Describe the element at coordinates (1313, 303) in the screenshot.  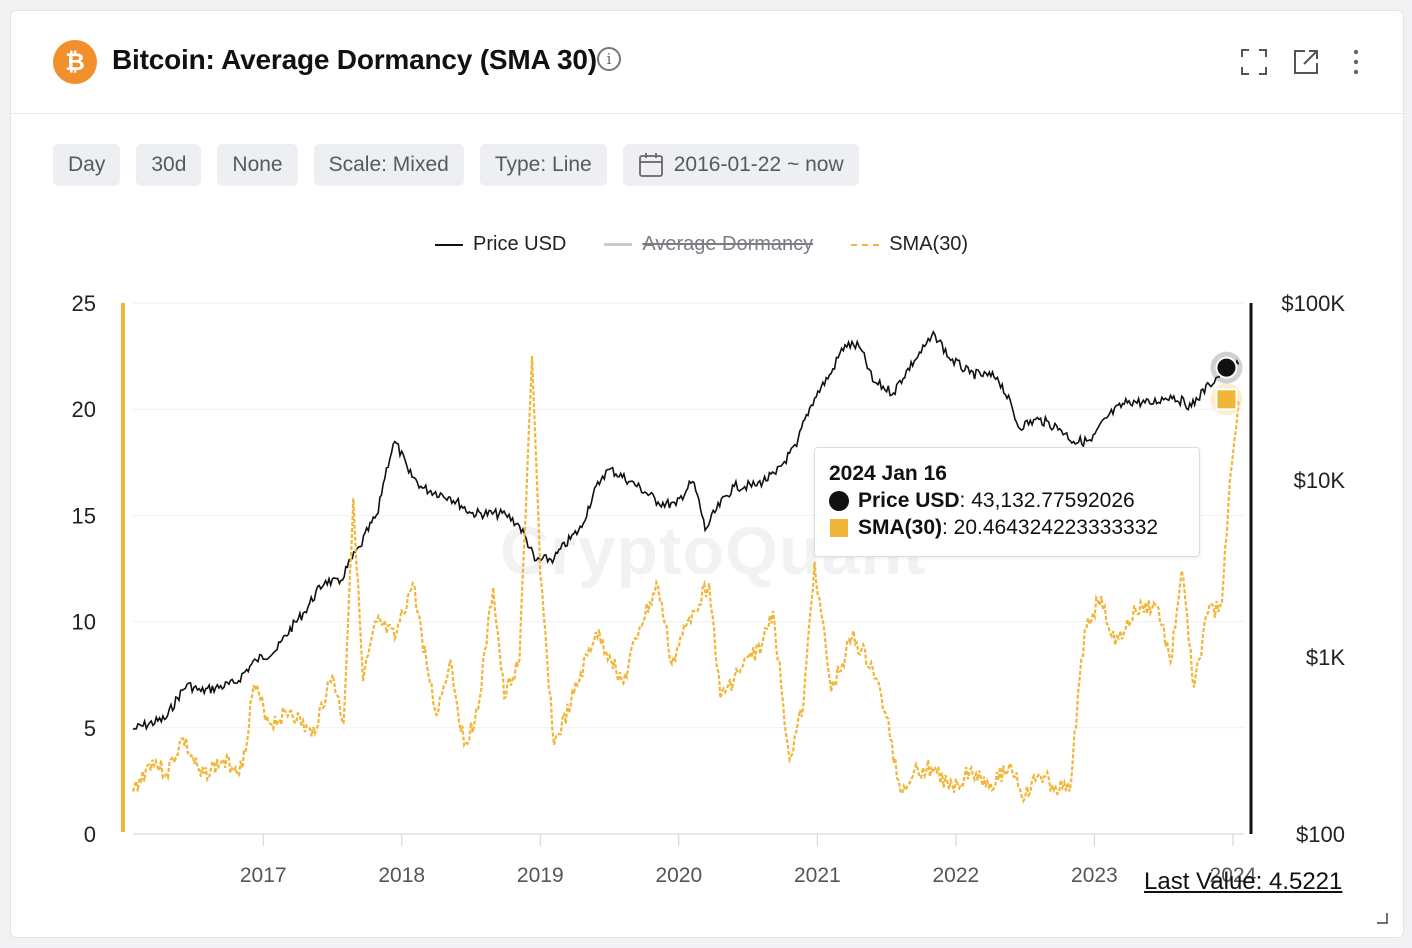
I see `y-right-tick-label: $100K` at that location.